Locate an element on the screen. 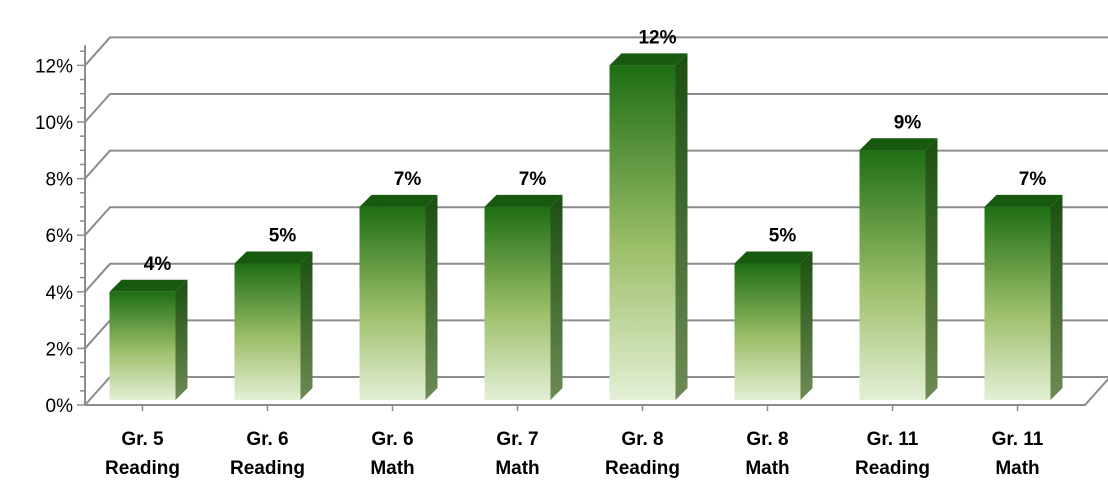 The image size is (1108, 485). y-tick-label: 6% is located at coordinates (60, 236).